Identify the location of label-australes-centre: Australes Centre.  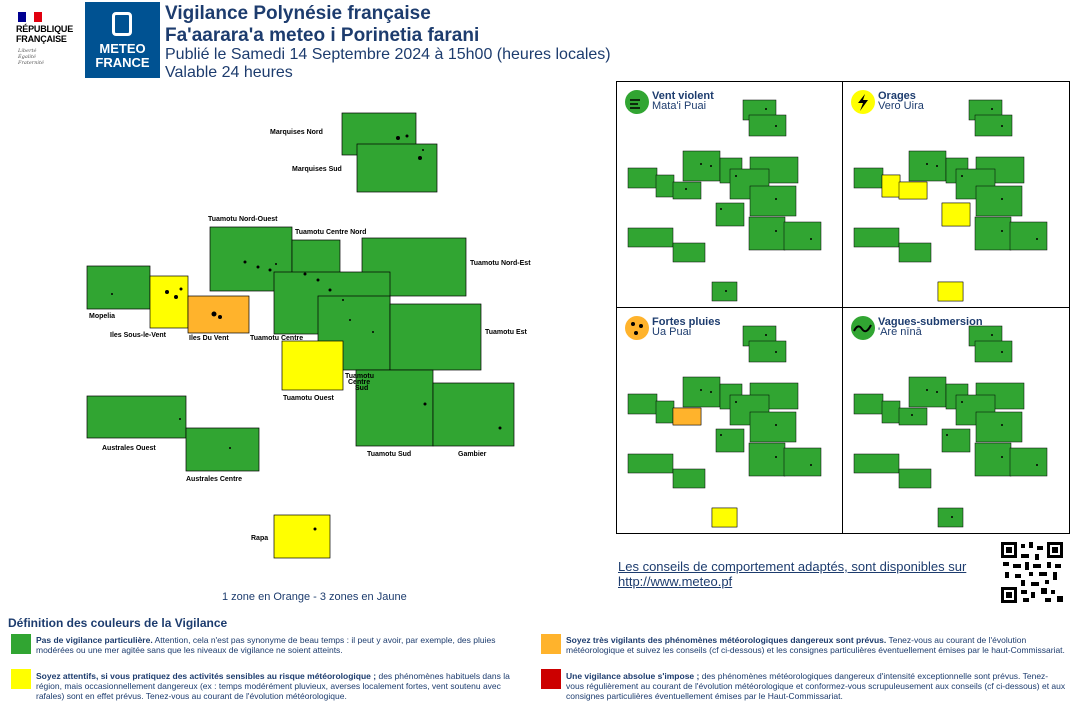
(214, 479).